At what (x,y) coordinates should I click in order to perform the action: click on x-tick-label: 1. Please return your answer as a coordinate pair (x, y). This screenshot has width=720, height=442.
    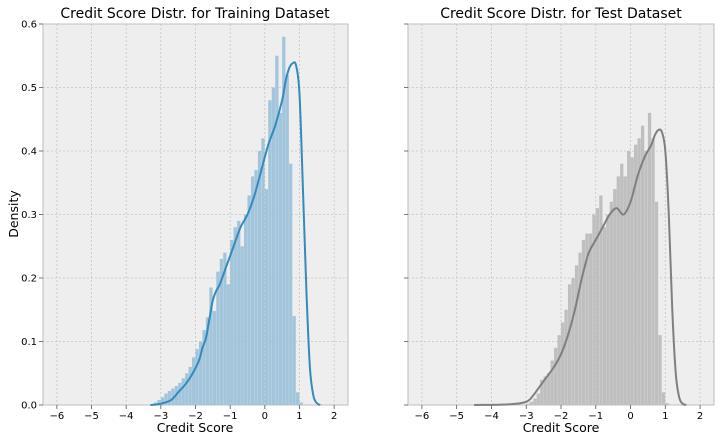
    Looking at the image, I should click on (665, 416).